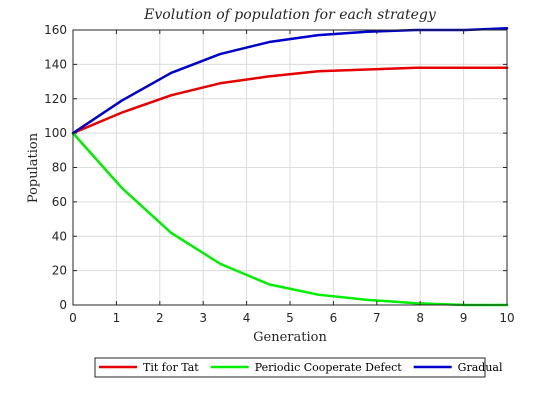  I want to click on legend-box, so click(290, 367).